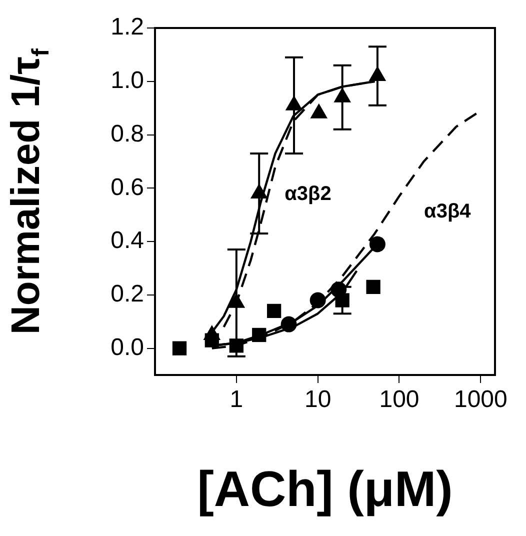 The image size is (526, 536). Describe the element at coordinates (127, 187) in the screenshot. I see `y-tick-label: 0.6` at that location.